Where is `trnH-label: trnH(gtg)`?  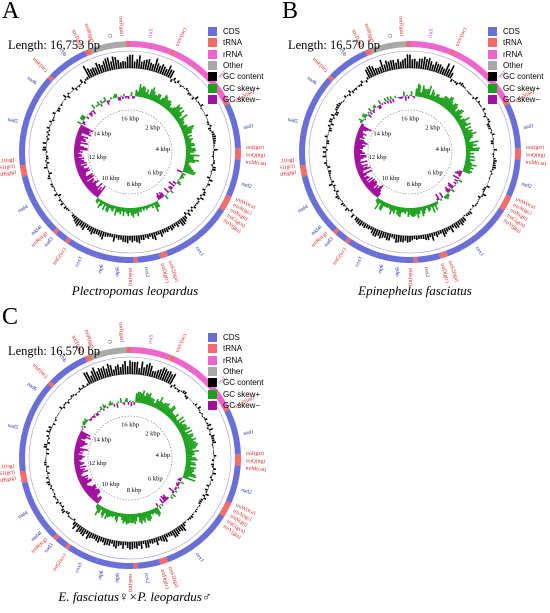 trnH-label: trnH(gtg) is located at coordinates (288, 173).